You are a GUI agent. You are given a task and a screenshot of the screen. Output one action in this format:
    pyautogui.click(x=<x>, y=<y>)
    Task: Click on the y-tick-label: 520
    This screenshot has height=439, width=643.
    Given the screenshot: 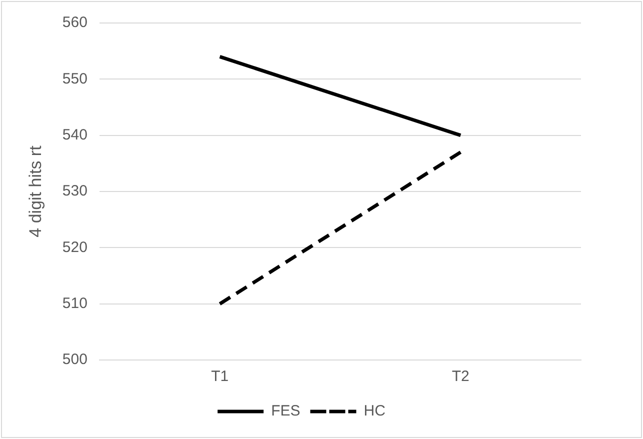 What is the action you would take?
    pyautogui.click(x=75, y=247)
    